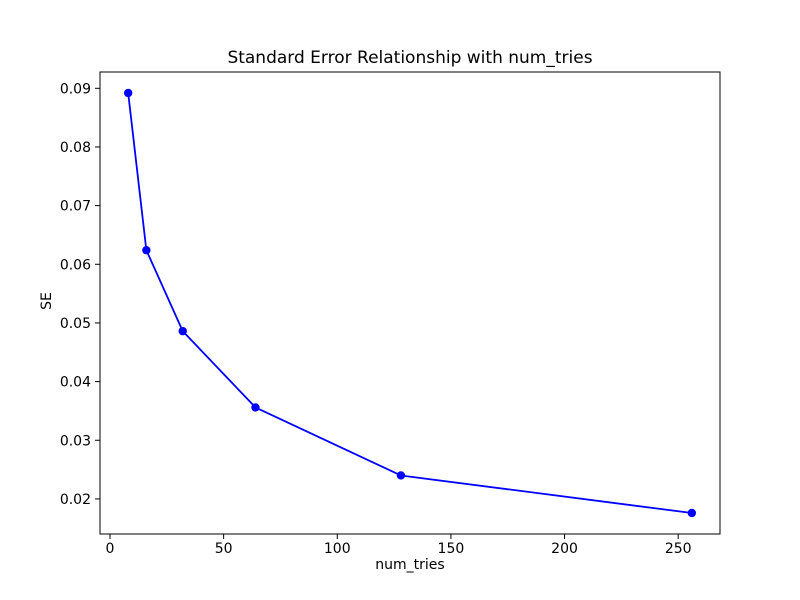  What do you see at coordinates (75, 500) in the screenshot?
I see `y-tick-label: 0.02` at bounding box center [75, 500].